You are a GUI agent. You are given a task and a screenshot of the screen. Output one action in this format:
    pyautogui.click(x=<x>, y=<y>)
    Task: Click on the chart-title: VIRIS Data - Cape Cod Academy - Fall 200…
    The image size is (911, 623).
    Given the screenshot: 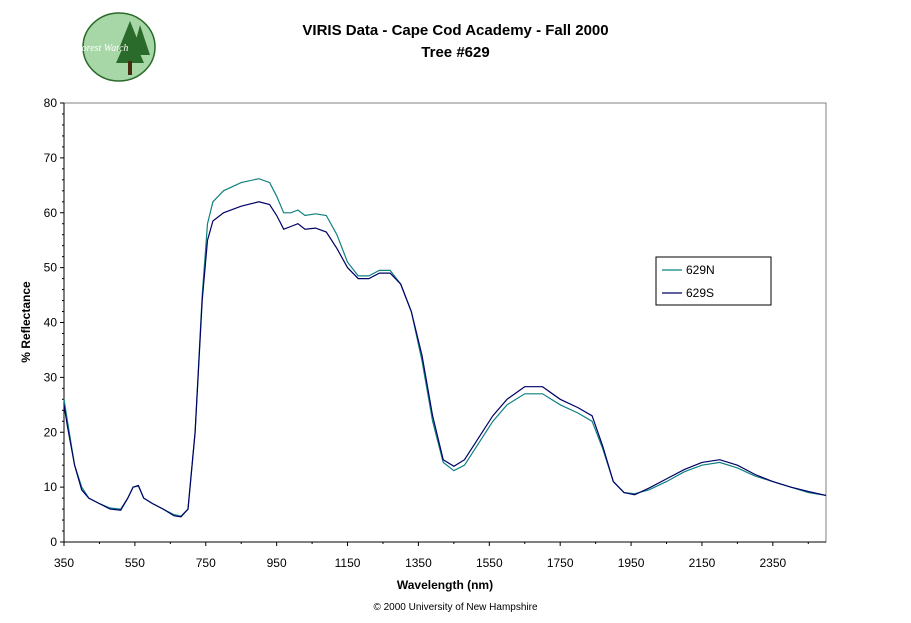 What is the action you would take?
    pyautogui.click(x=455, y=30)
    